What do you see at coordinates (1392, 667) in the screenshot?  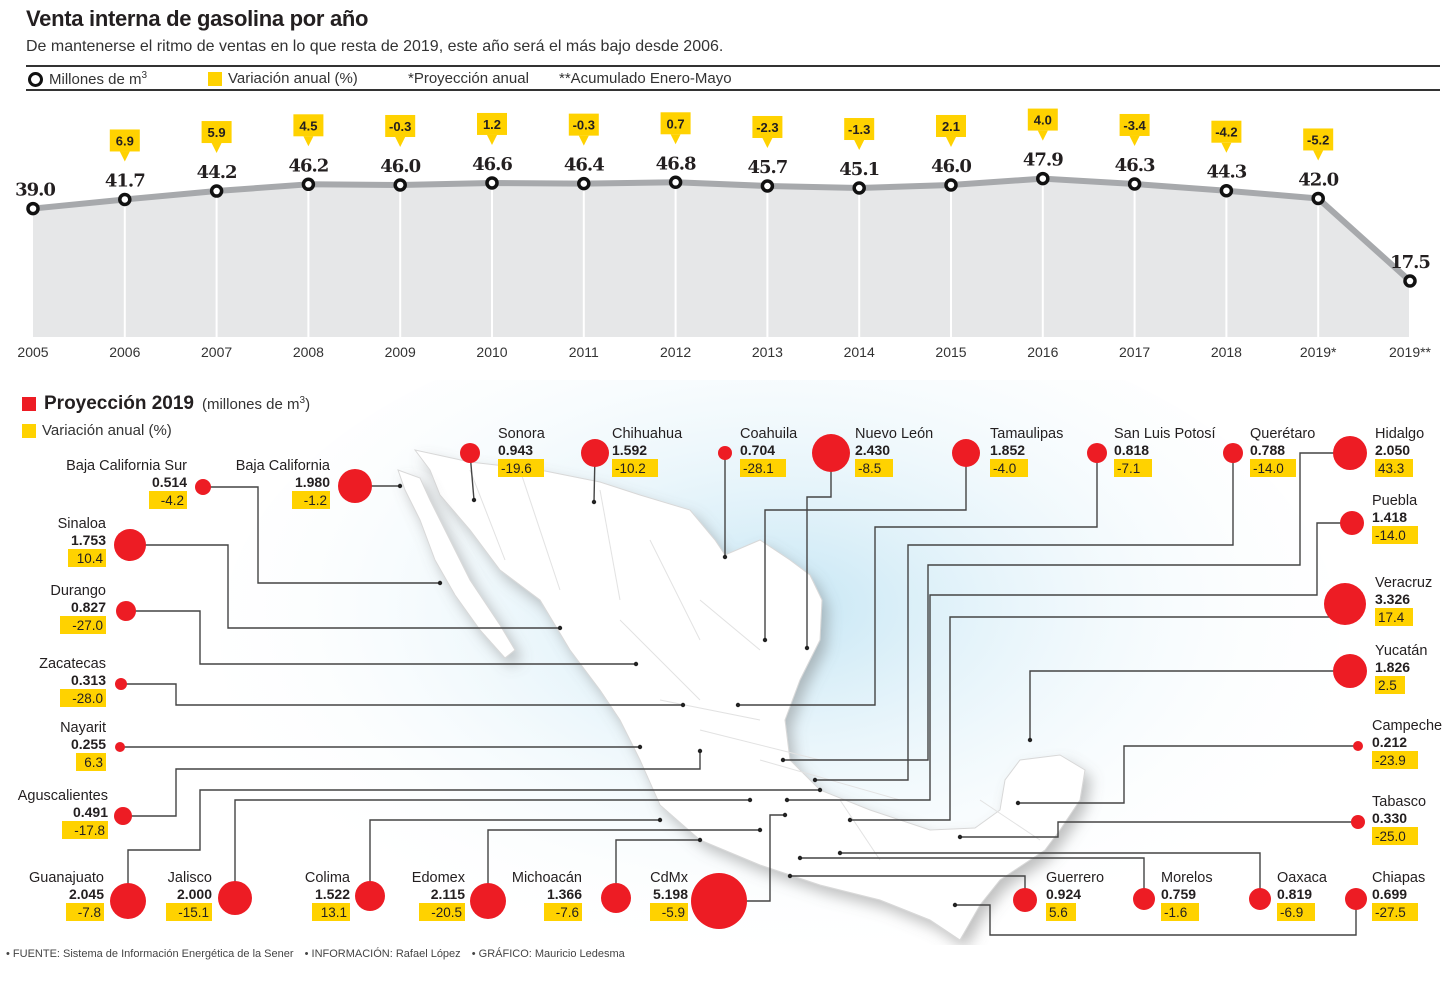 I see `state-value: 1.826` at bounding box center [1392, 667].